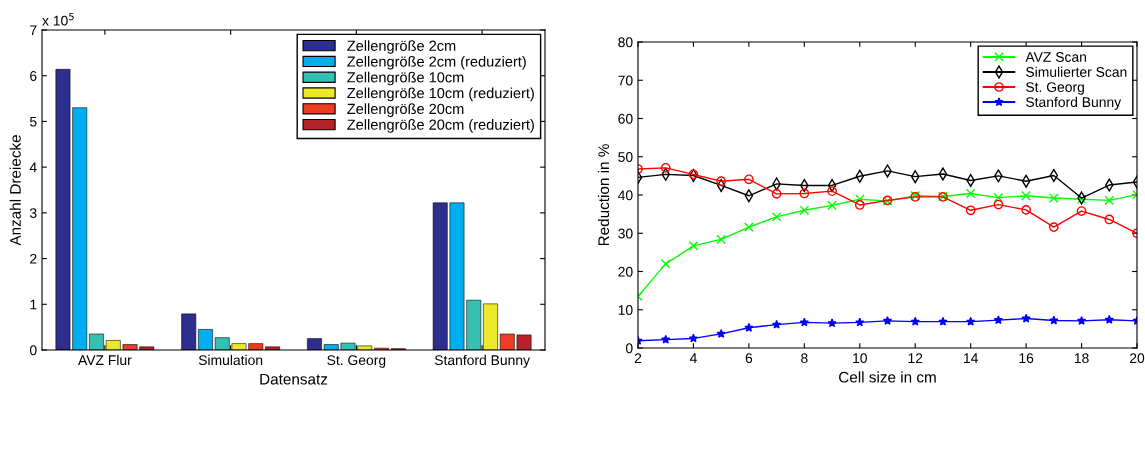 The height and width of the screenshot is (475, 1145). I want to click on x-tick-label: Stanford Bunny, so click(482, 361).